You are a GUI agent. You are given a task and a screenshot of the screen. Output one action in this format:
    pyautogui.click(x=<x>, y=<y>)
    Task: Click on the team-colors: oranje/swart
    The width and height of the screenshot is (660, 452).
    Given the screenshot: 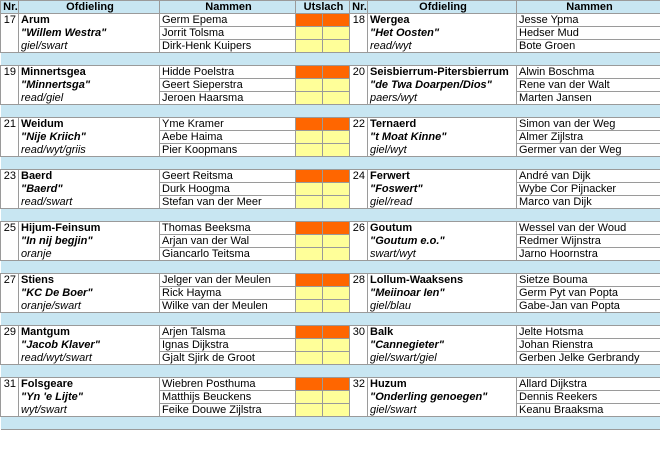 What is the action you would take?
    pyautogui.click(x=89, y=306)
    